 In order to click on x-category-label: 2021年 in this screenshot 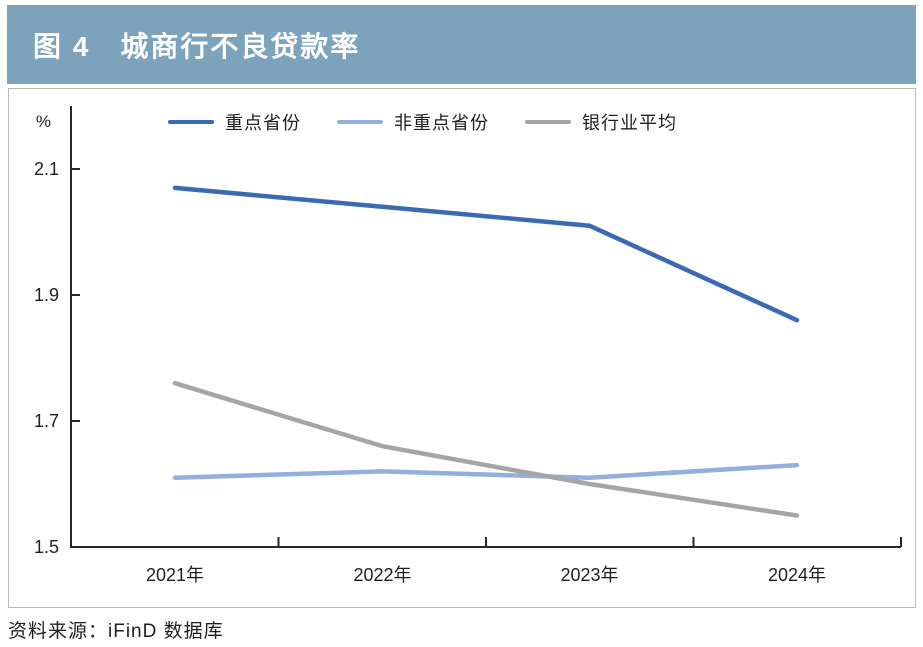, I will do `click(175, 575)`.